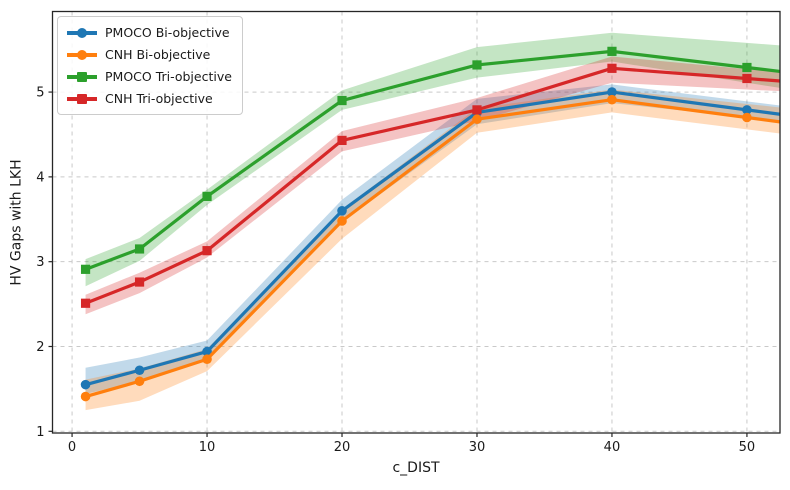 Image resolution: width=790 pixels, height=490 pixels. I want to click on y-tick-label: 4, so click(40, 177).